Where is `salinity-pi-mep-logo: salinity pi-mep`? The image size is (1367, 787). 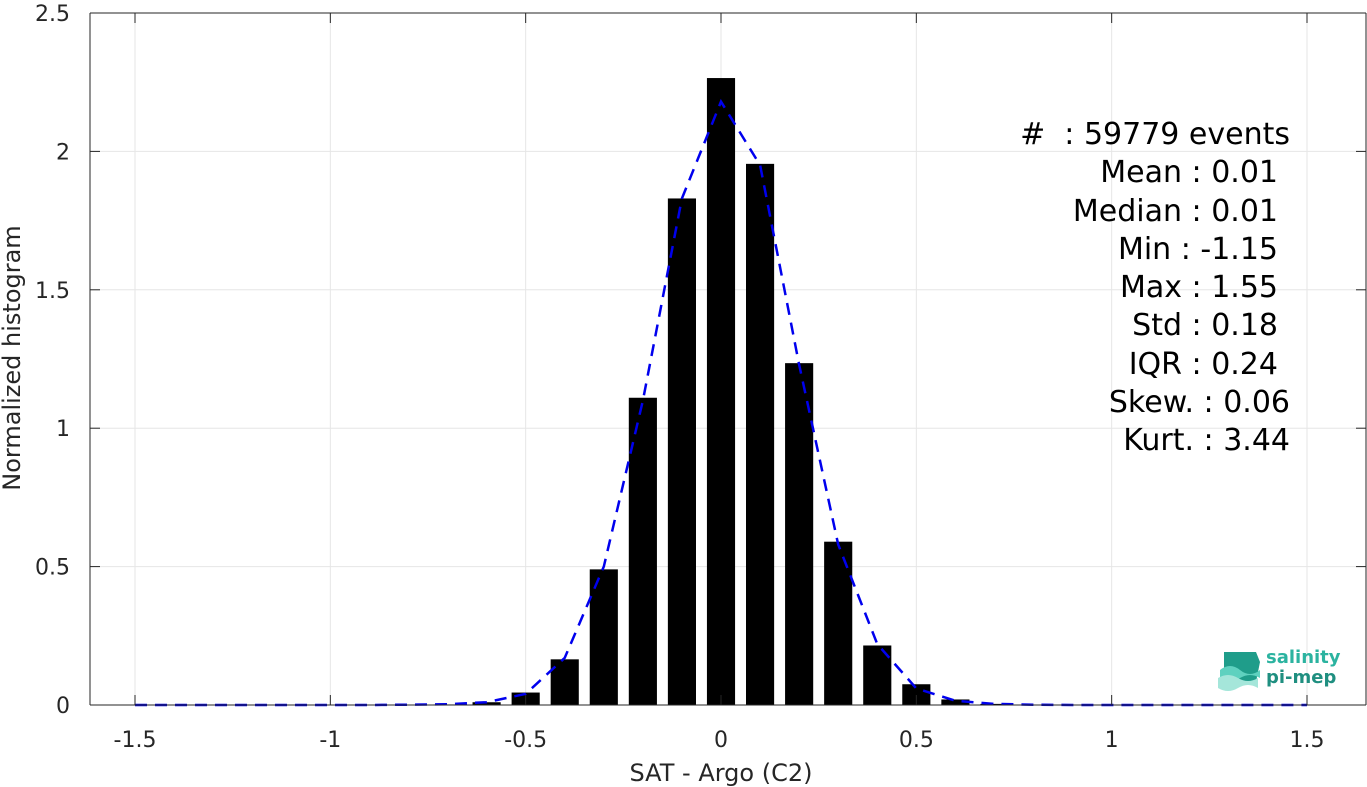
salinity-pi-mep-logo: salinity pi-mep is located at coordinates (1281, 671).